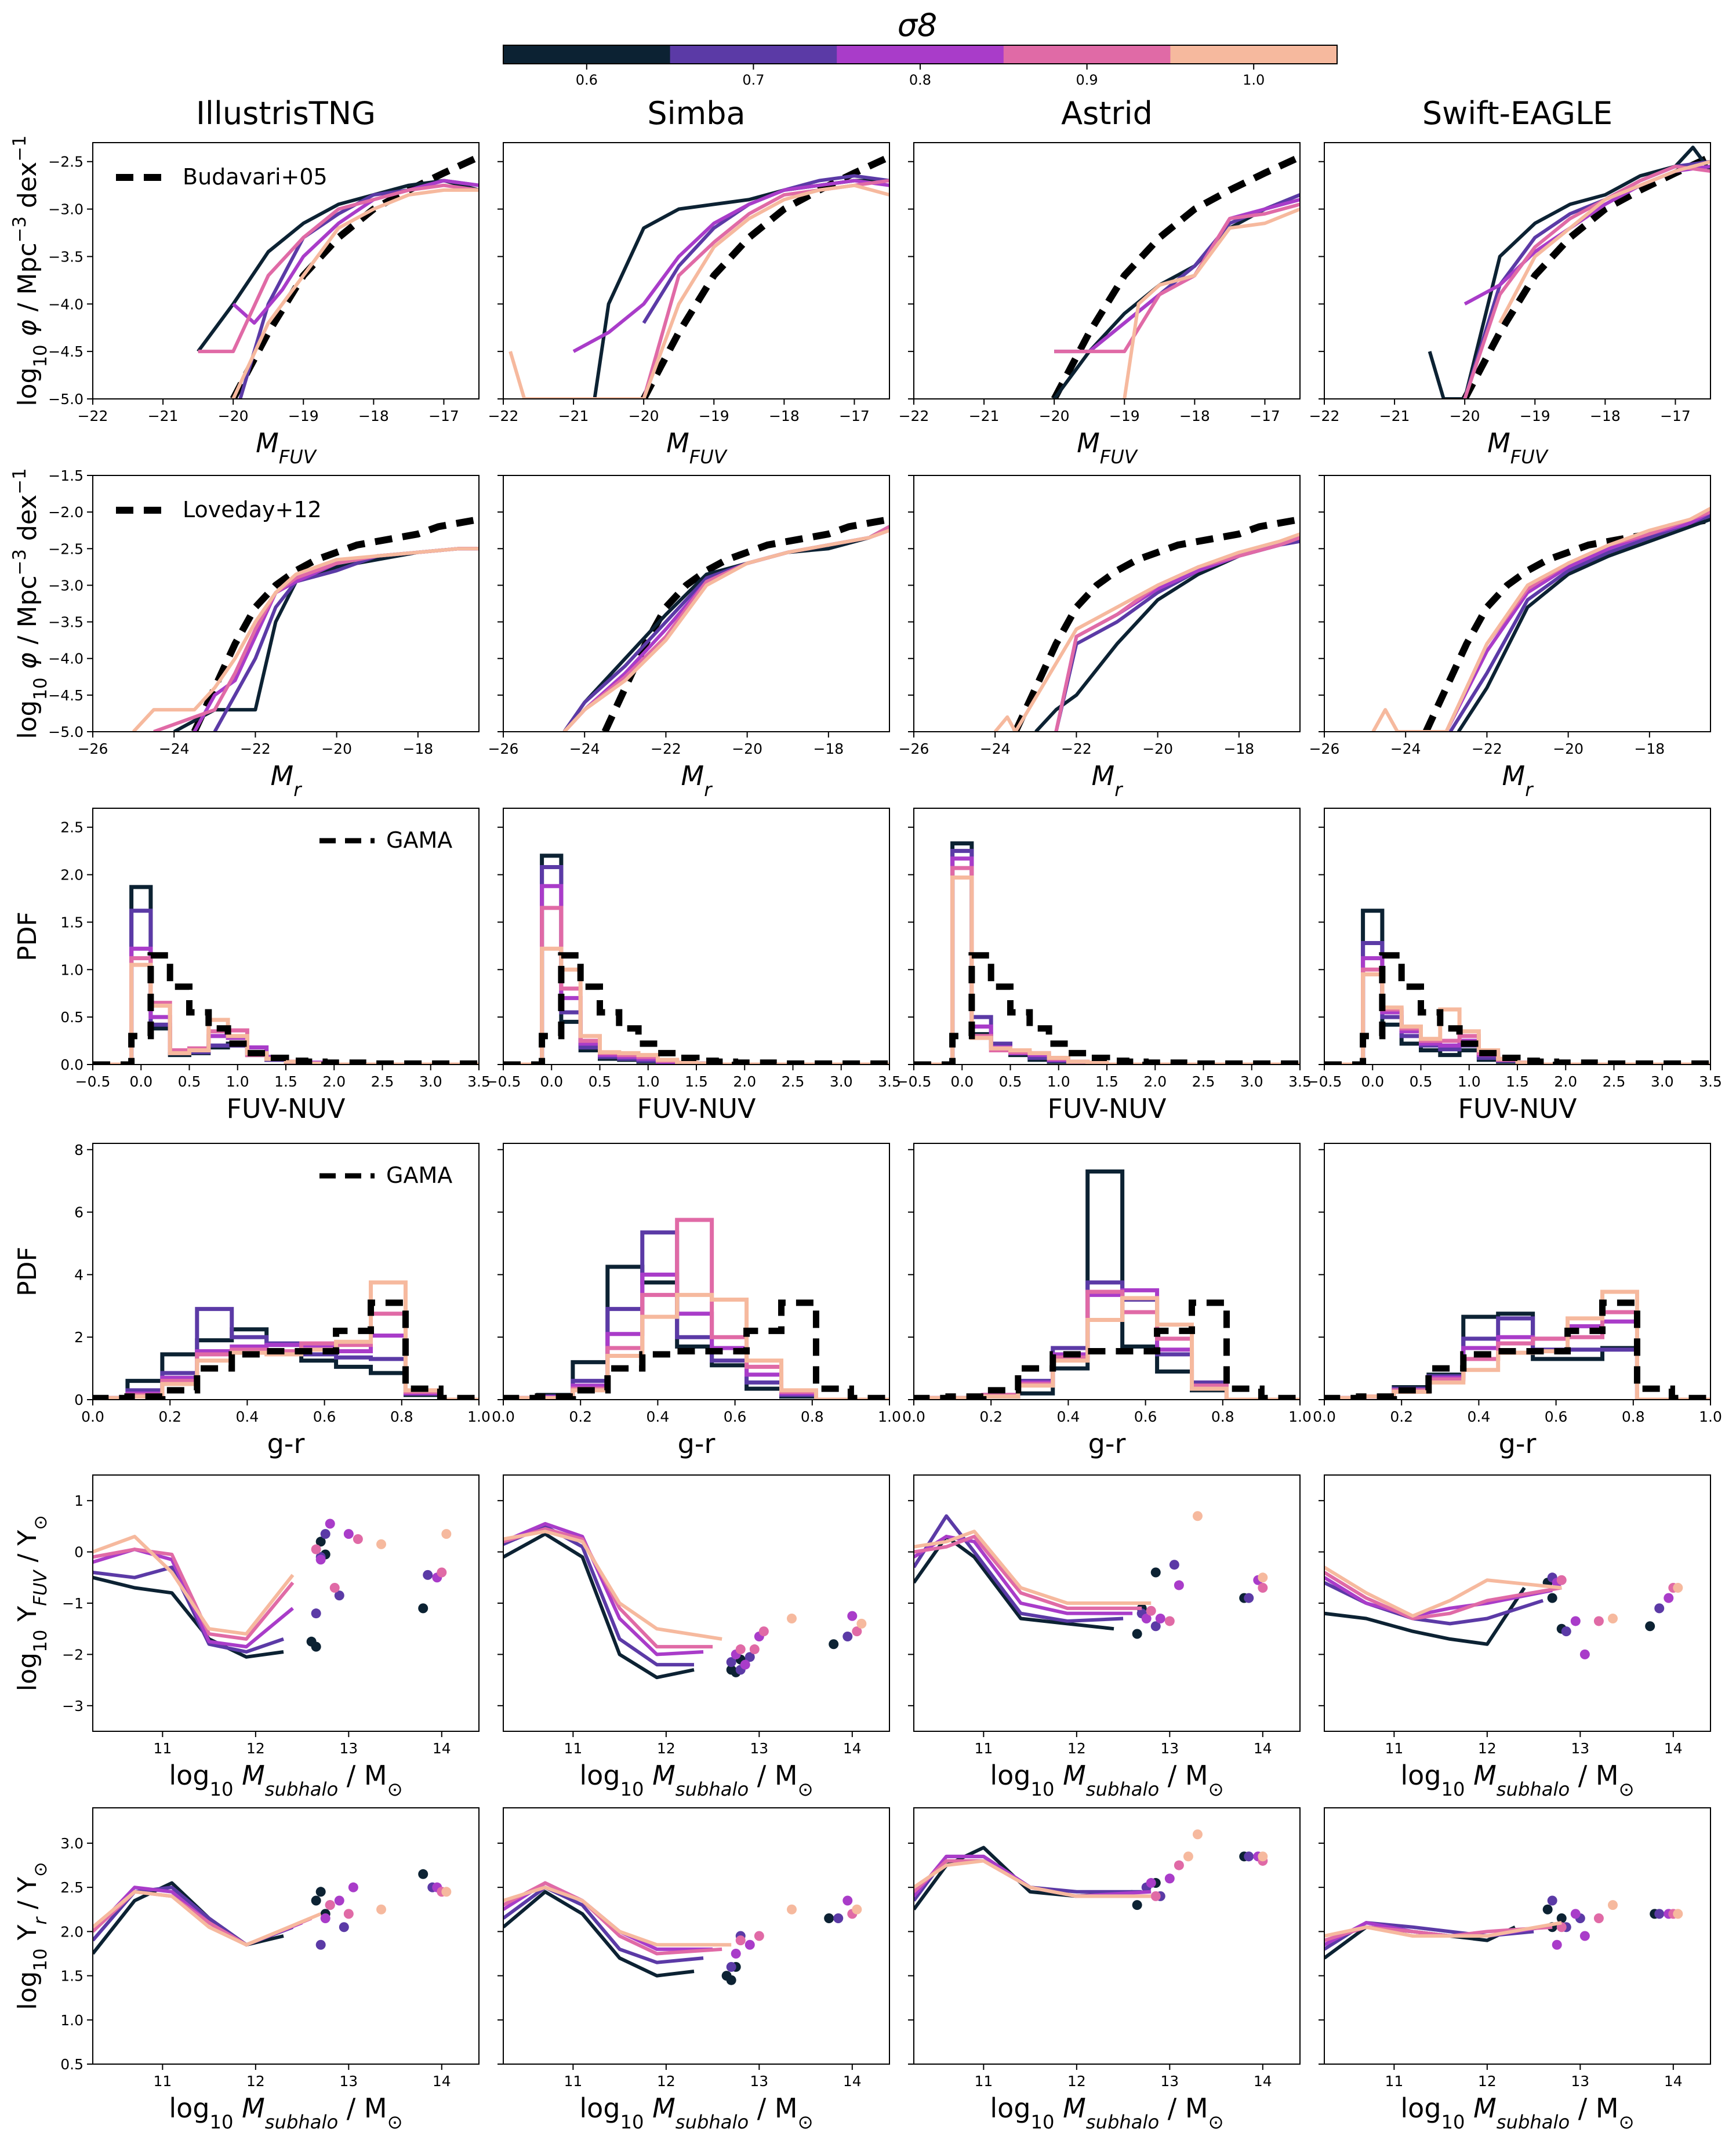 This screenshot has width=1736, height=2136. I want to click on column-title-astrid: Astrid, so click(1107, 113).